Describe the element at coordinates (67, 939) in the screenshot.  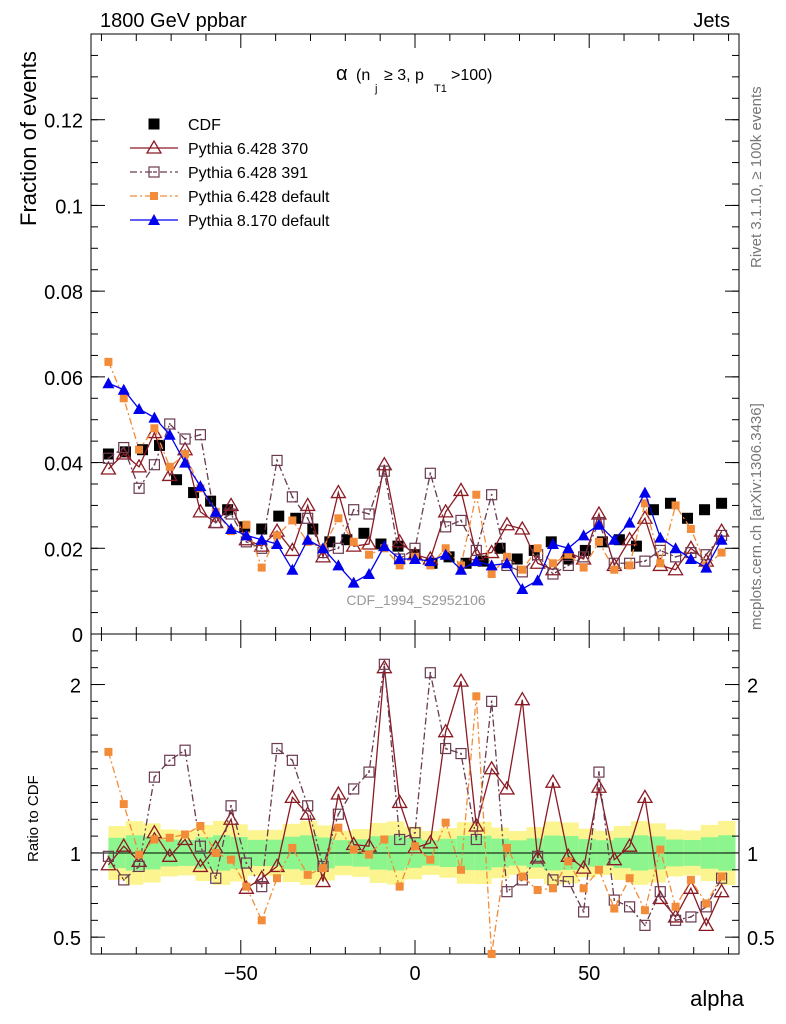
I see `ratio-y-tick-label: 0.5` at that location.